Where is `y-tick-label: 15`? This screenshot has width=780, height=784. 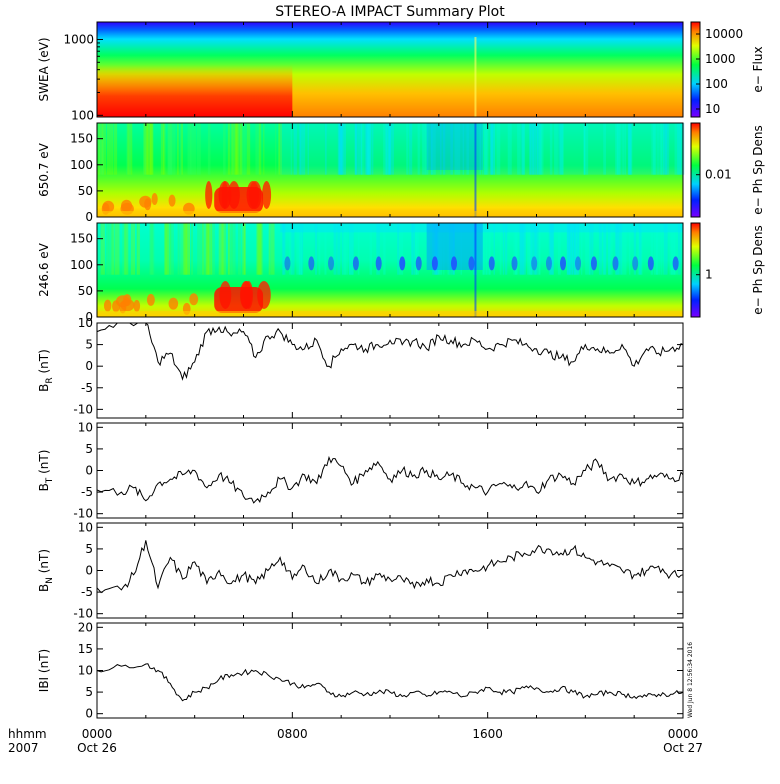
y-tick-label: 15 is located at coordinates (85, 649).